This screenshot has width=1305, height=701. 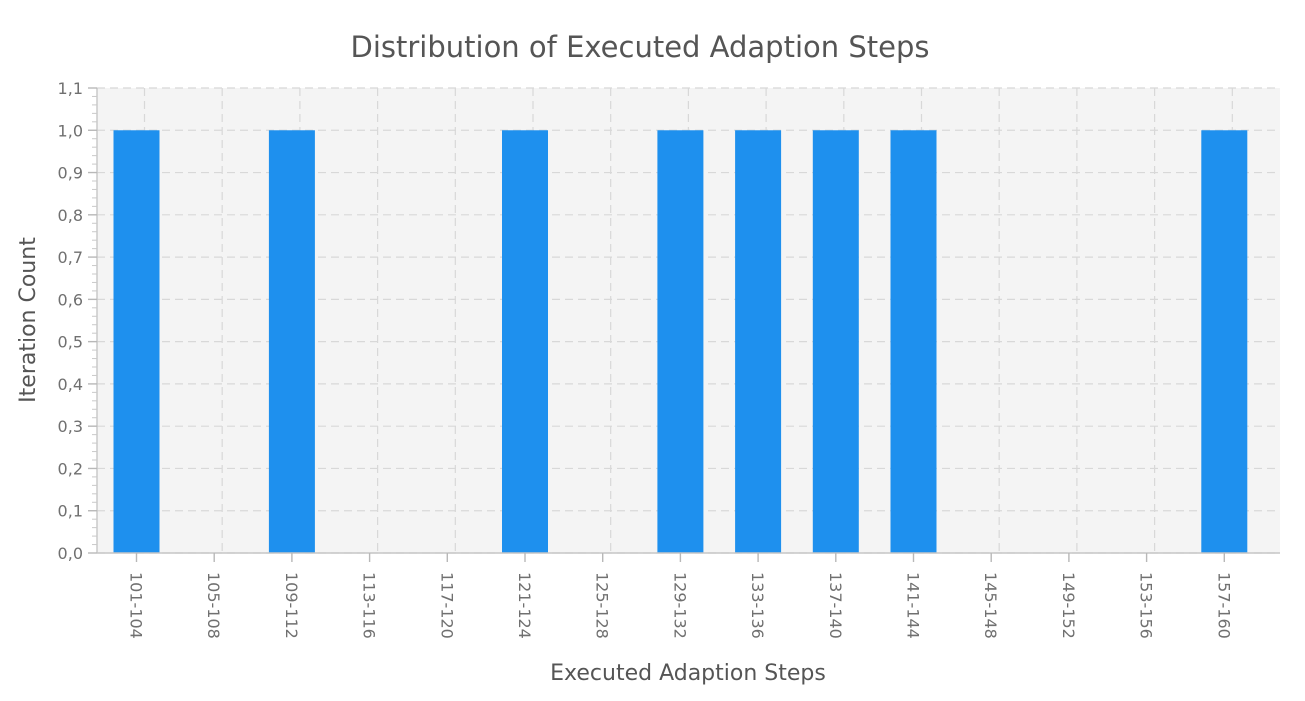 I want to click on x-tick-label: 137-140, so click(x=835, y=605).